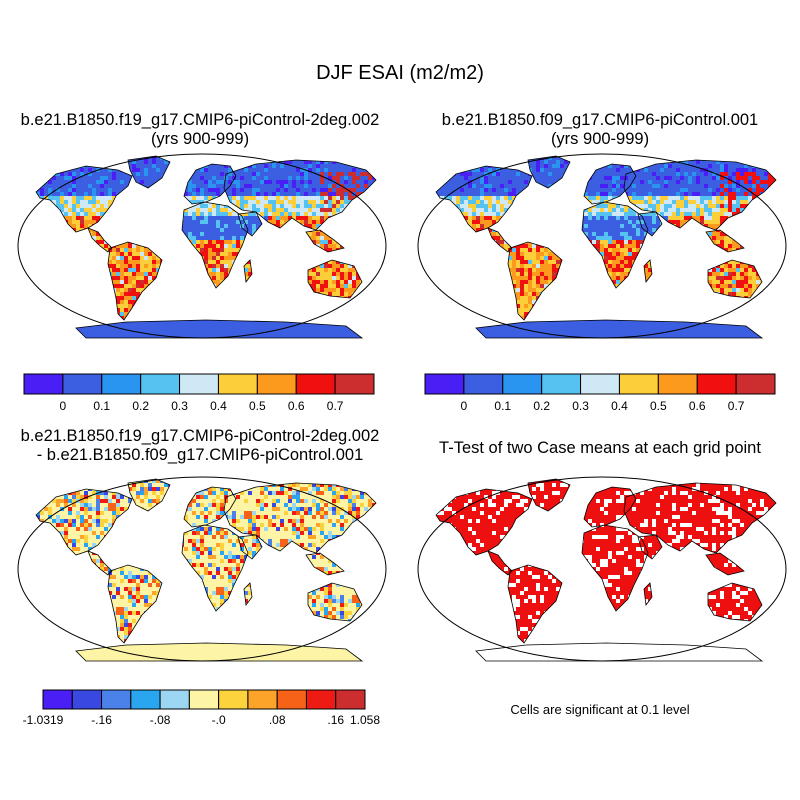  I want to click on colorbar-tick-label: .08, so click(277, 720).